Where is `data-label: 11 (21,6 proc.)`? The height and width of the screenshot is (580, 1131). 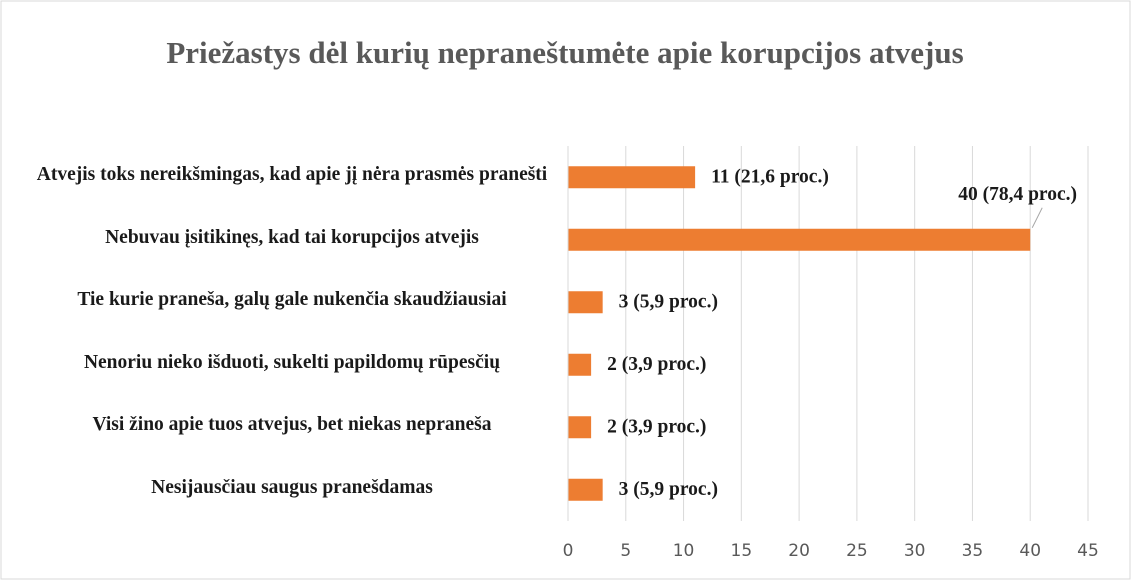 data-label: 11 (21,6 proc.) is located at coordinates (770, 177).